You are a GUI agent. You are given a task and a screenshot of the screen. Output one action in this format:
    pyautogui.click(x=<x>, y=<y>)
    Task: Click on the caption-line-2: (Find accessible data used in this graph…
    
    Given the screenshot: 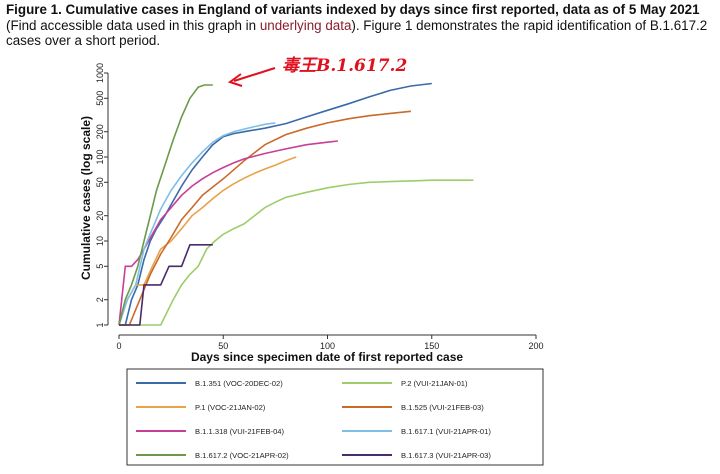 What is the action you would take?
    pyautogui.click(x=357, y=25)
    